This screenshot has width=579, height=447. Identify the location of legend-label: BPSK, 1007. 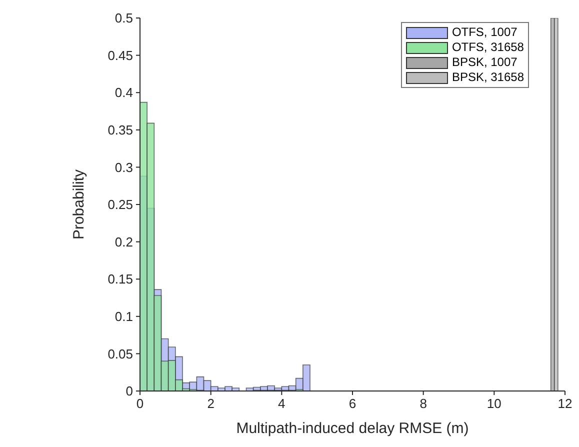
(485, 62).